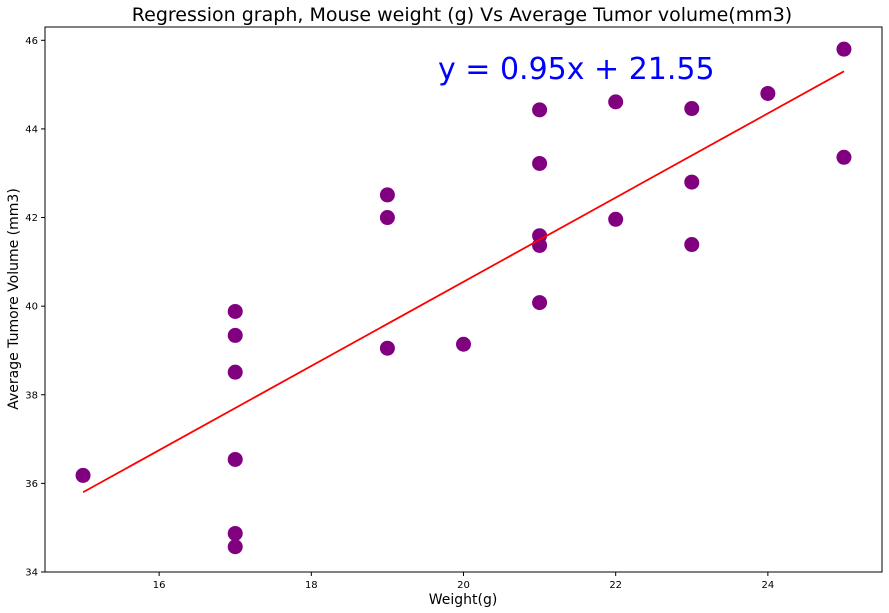  I want to click on y-tick-label-34: 34, so click(31, 573).